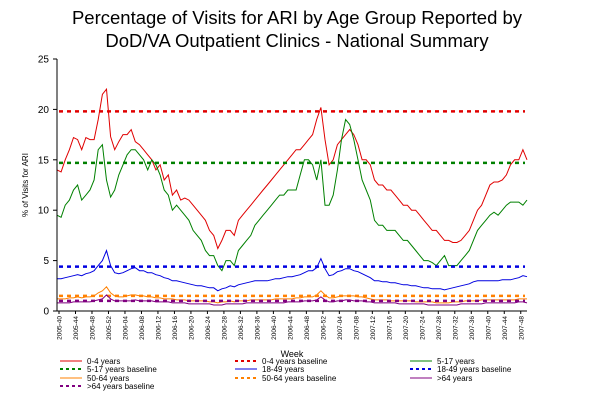 Image resolution: width=594 pixels, height=406 pixels. Describe the element at coordinates (122, 369) in the screenshot. I see `legend-label: 5-17 years baseline` at that location.